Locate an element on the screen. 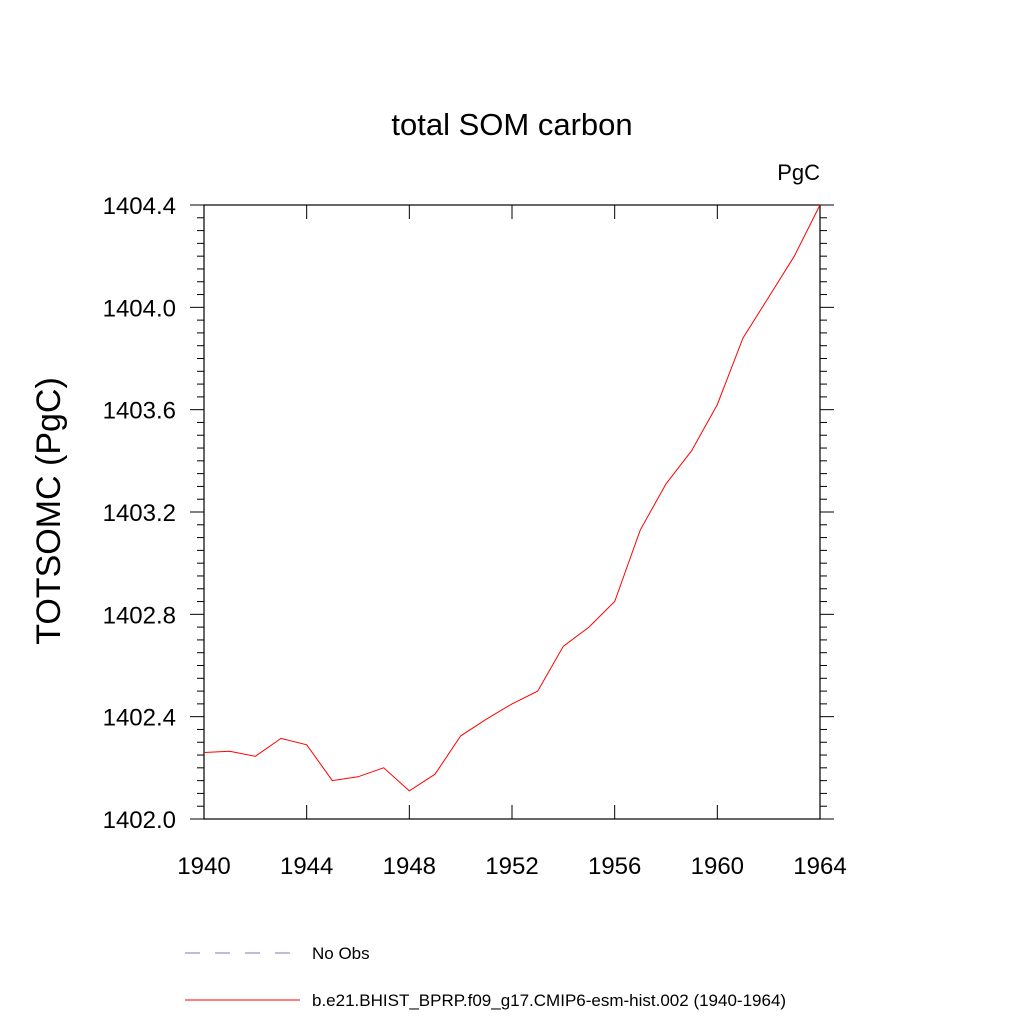 This screenshot has width=1024, height=1024. y-tick-label: 1404.4 is located at coordinates (139, 206).